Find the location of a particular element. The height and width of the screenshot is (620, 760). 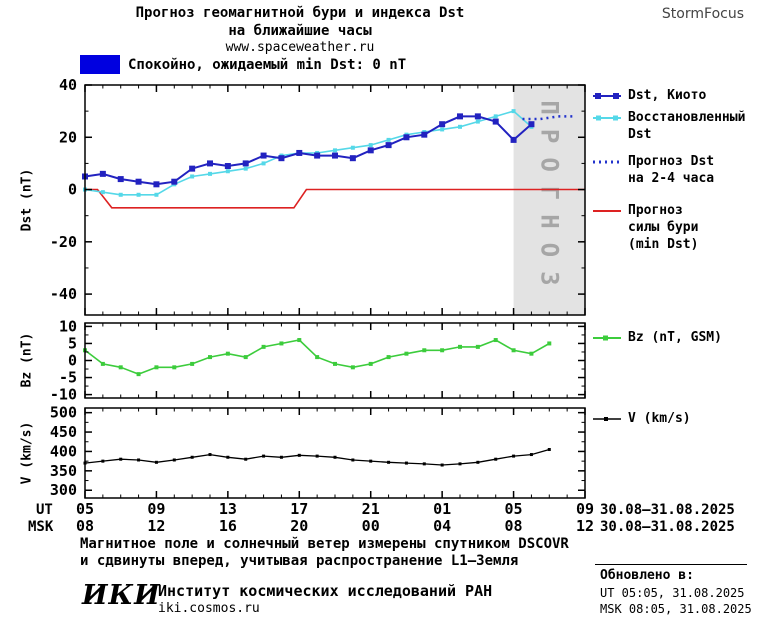

series-storm-forecast is located at coordinates (335, 198).